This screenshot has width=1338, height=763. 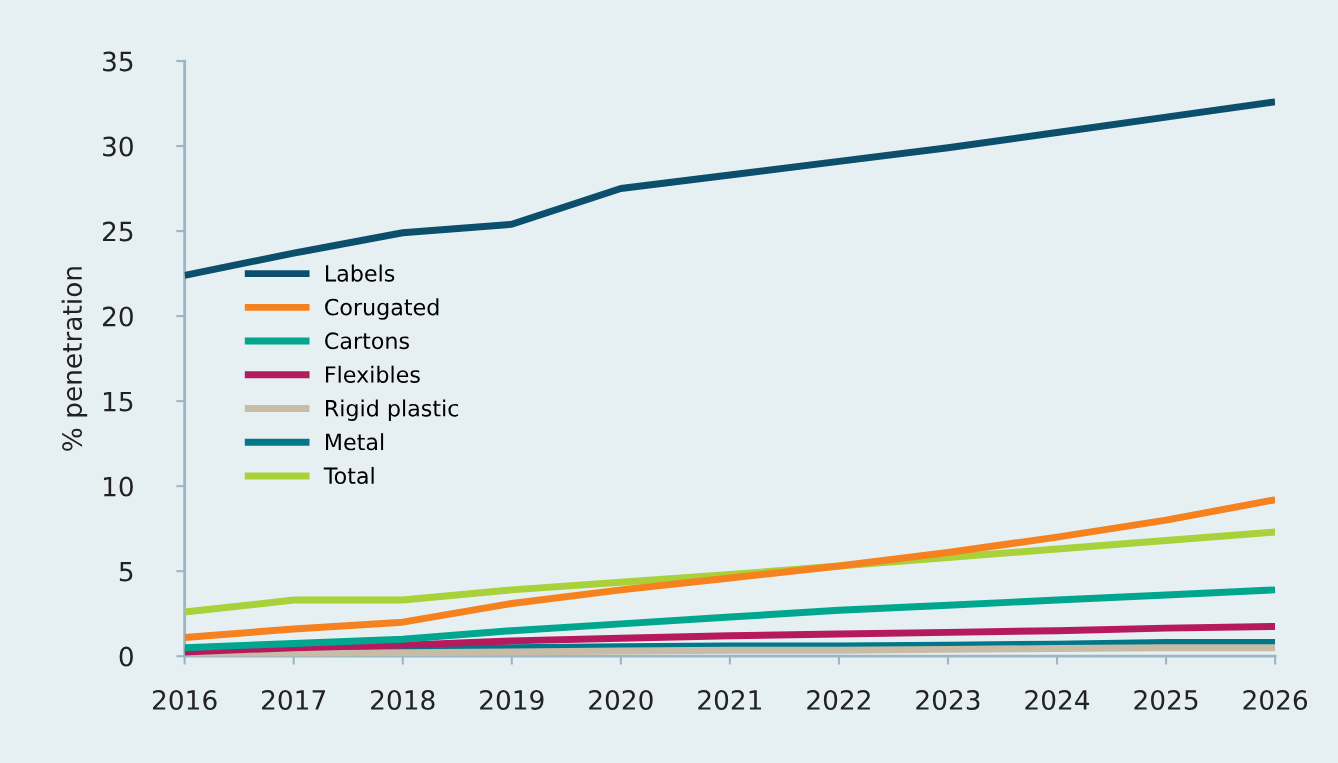 I want to click on y-tick-label: 30, so click(x=118, y=146).